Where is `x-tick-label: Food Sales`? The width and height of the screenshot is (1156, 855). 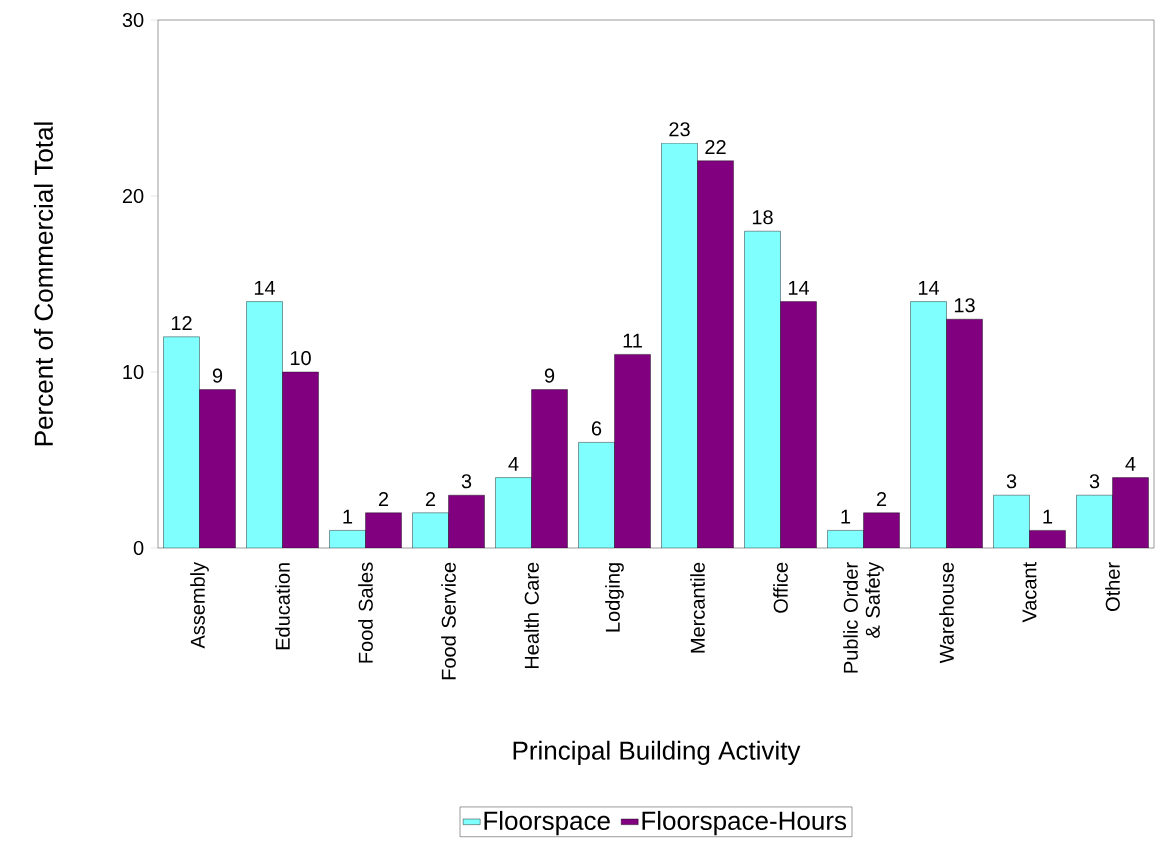
x-tick-label: Food Sales is located at coordinates (365, 612).